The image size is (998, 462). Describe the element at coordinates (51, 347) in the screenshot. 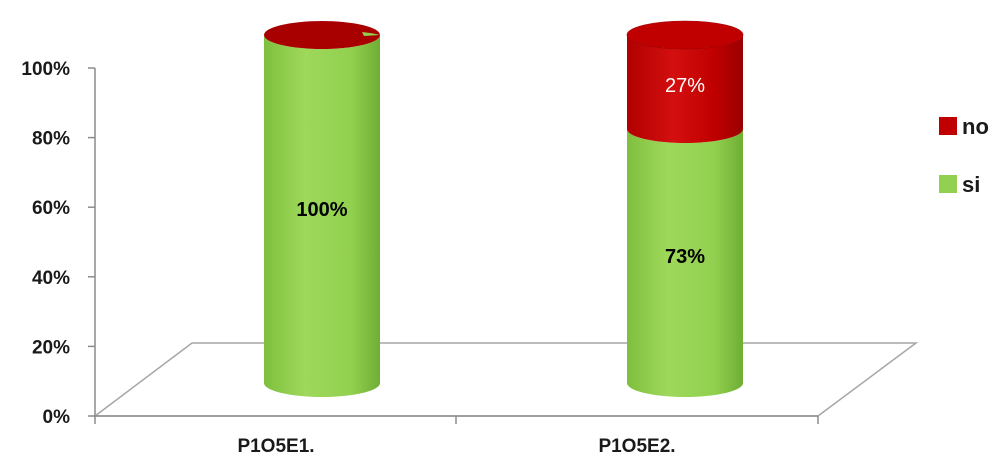

I see `y-tick-label: 20%` at that location.